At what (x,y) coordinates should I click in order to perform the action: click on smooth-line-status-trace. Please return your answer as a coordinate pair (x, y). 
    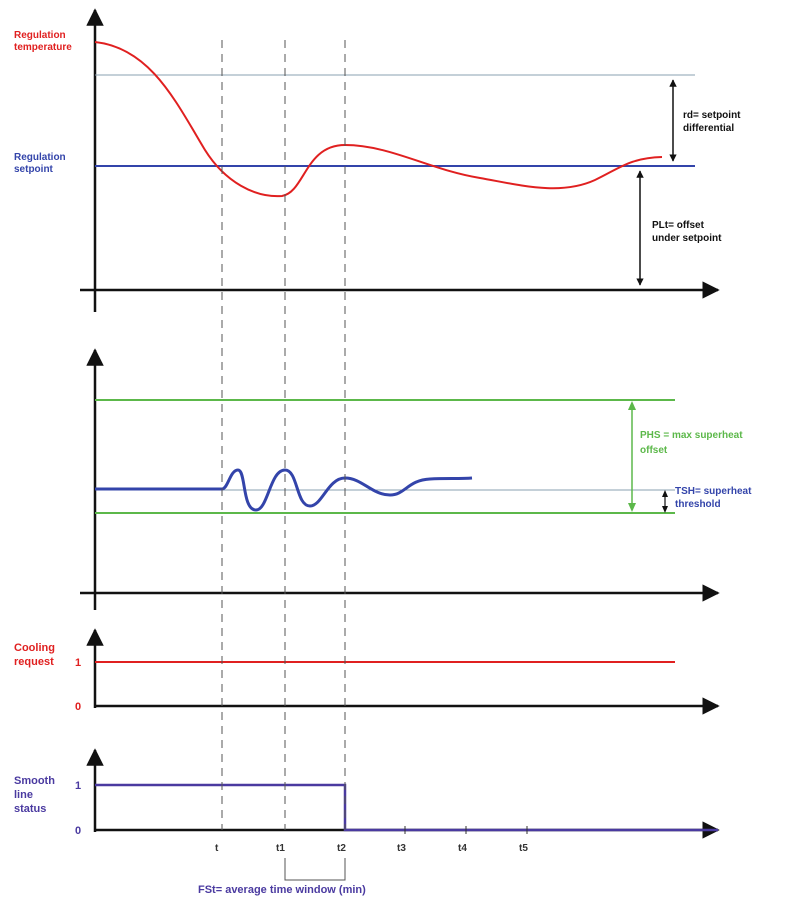
    Looking at the image, I should click on (406, 807).